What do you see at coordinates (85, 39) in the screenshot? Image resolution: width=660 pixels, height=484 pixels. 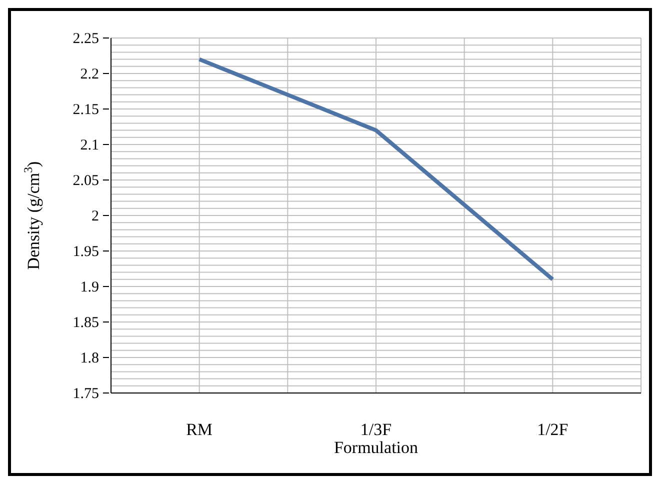 I see `y-tick-label: 2.25` at bounding box center [85, 39].